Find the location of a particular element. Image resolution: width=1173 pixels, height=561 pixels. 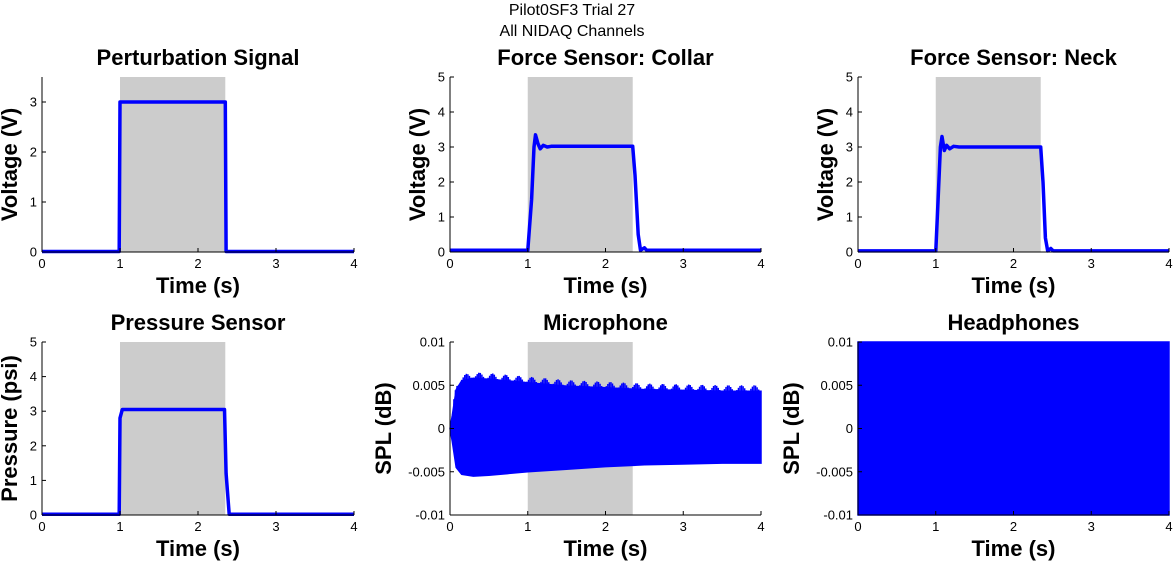

figure-title-line-2: All NIDAQ Channels is located at coordinates (572, 31).